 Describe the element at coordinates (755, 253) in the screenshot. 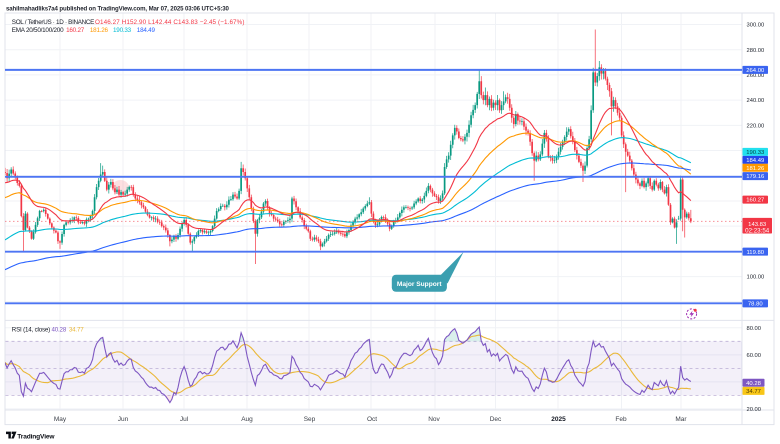

I see `svg-text: 119.80` at that location.